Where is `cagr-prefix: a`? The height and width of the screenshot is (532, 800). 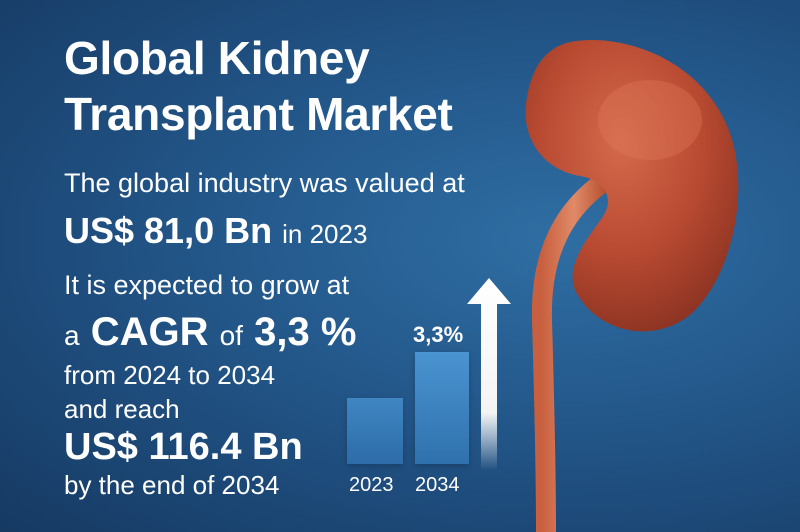 cagr-prefix: a is located at coordinates (72, 335).